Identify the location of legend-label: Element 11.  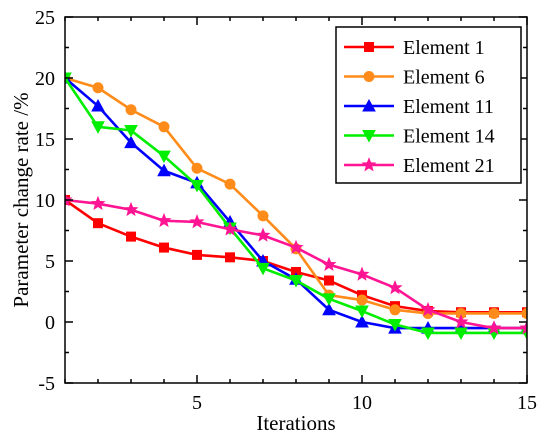
(448, 107).